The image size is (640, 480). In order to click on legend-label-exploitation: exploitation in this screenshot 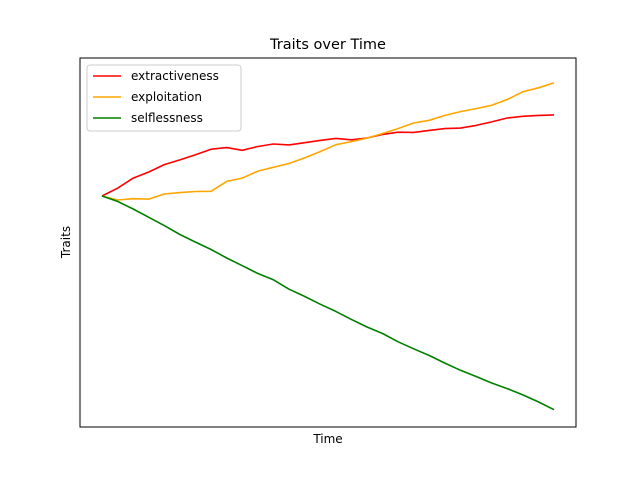, I will do `click(166, 97)`.